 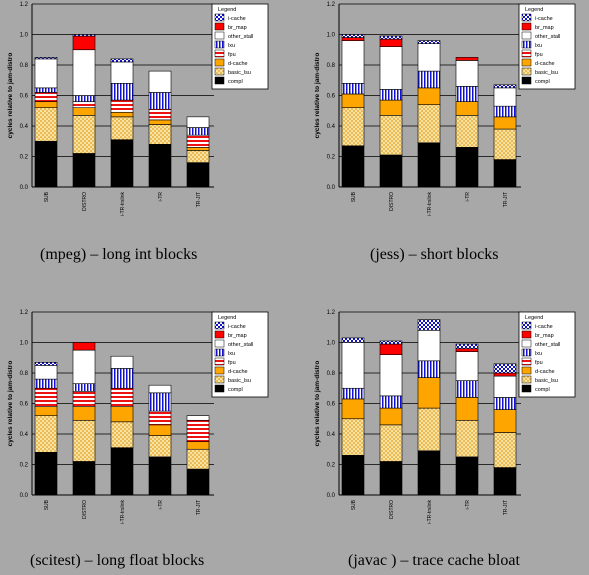 I want to click on xtick-label: DISTRO, so click(x=392, y=201).